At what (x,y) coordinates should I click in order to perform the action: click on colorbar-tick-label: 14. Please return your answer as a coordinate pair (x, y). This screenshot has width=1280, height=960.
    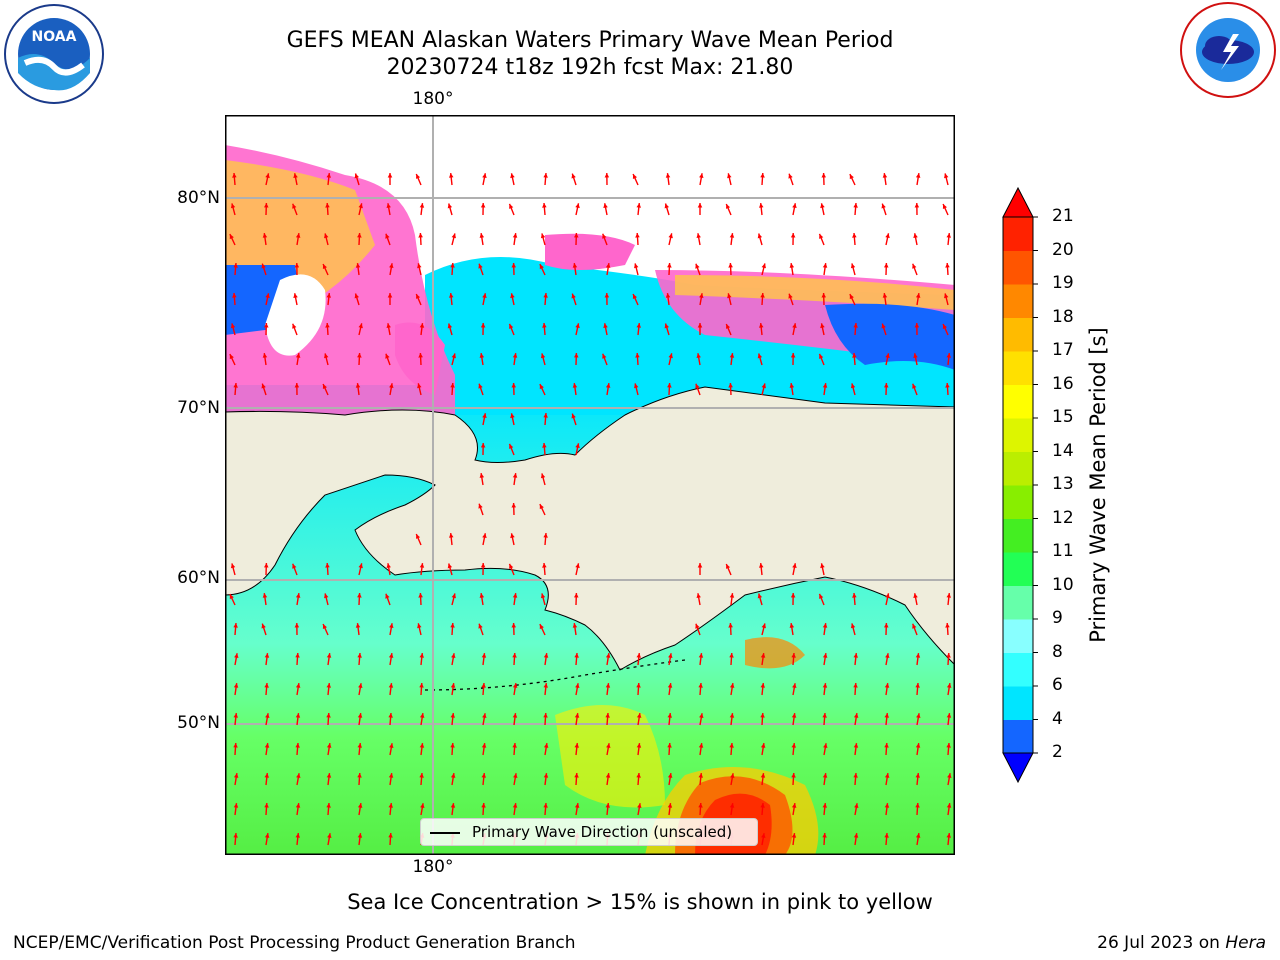
    Looking at the image, I should click on (1063, 450).